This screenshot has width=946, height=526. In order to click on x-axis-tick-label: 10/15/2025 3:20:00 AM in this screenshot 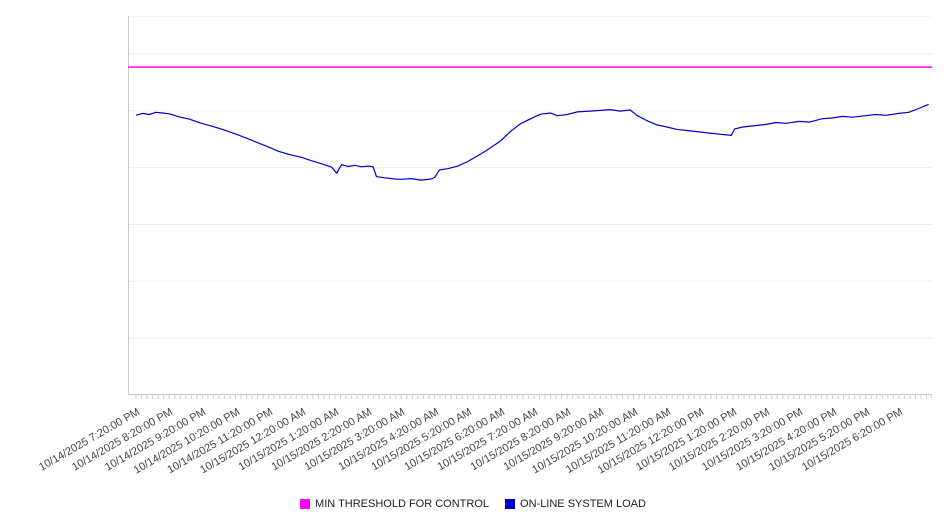, I will do `click(355, 440)`.